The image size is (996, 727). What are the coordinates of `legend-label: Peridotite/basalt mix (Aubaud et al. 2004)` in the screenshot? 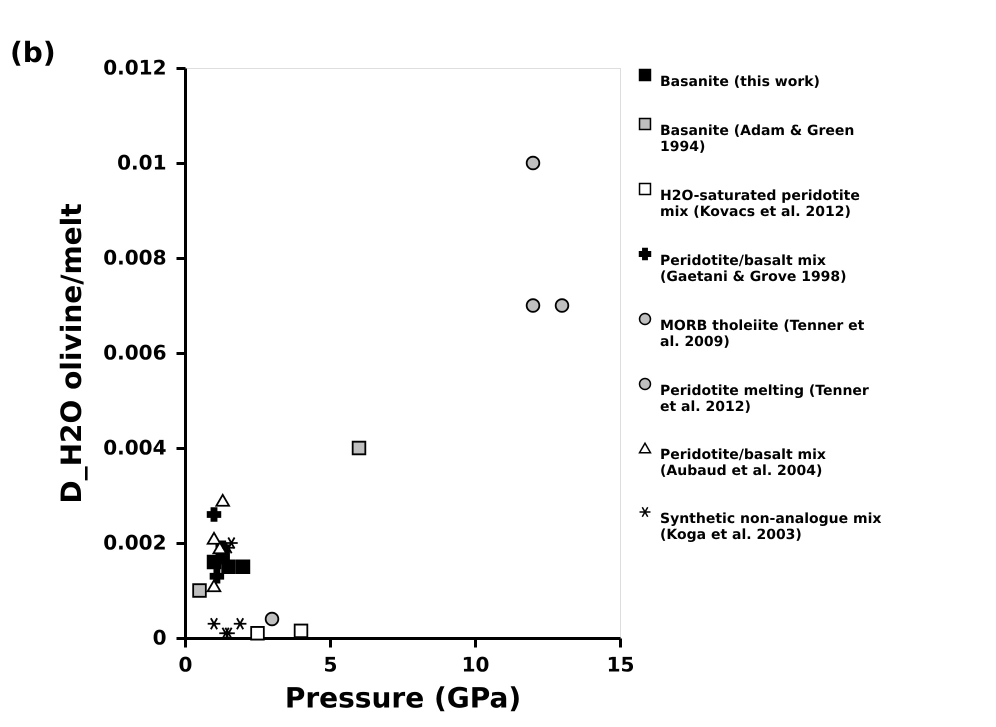 It's located at (743, 463).